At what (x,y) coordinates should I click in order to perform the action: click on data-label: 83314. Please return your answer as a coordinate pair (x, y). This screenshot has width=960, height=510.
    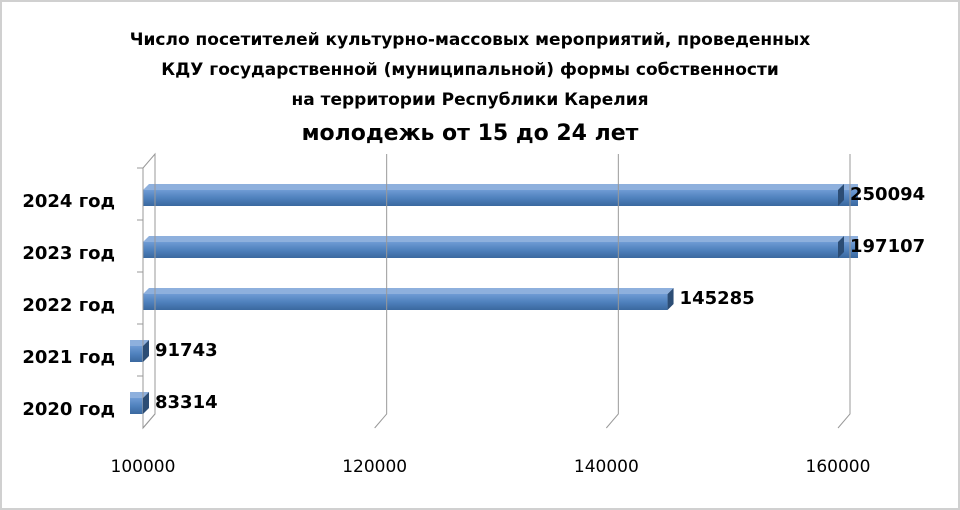
    Looking at the image, I should click on (186, 402).